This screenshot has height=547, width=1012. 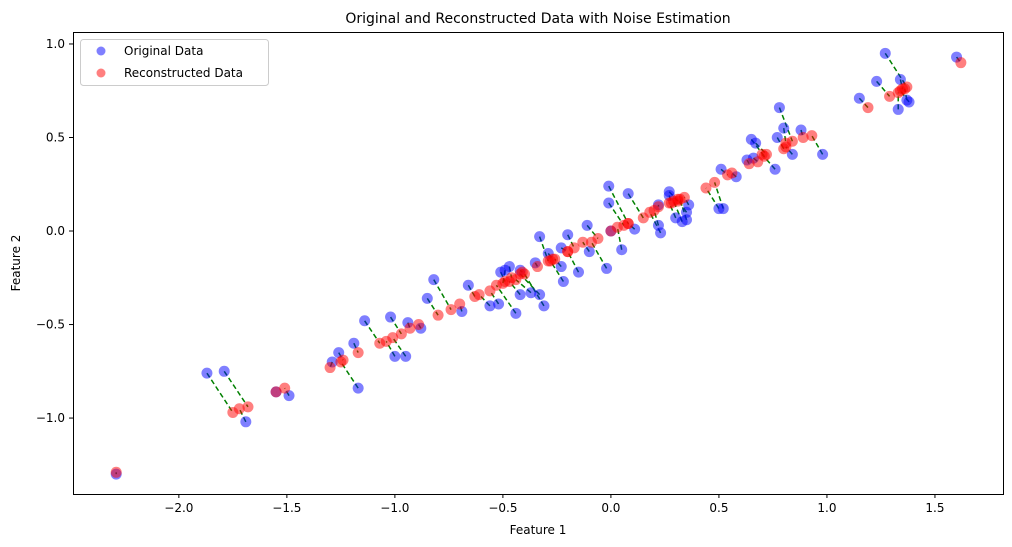 I want to click on legend-marker-original, so click(x=101, y=51).